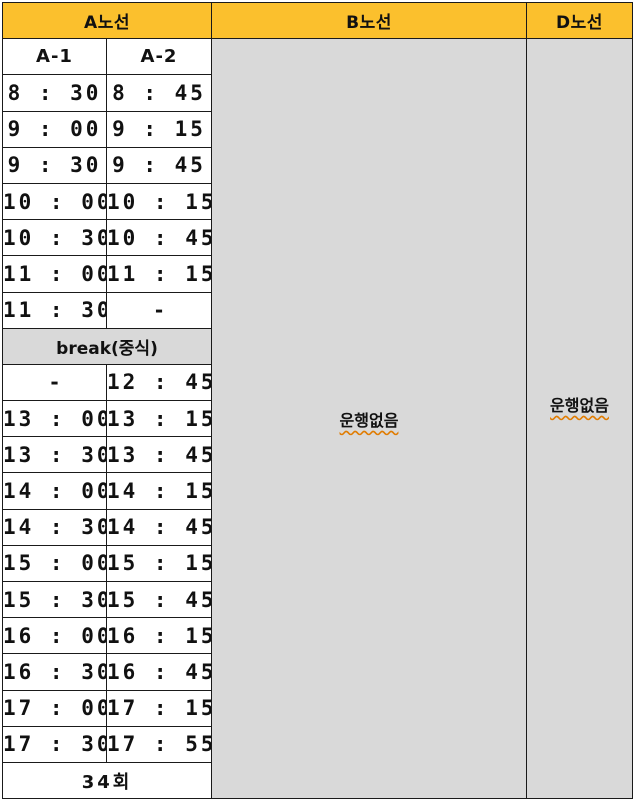 The height and width of the screenshot is (805, 635). What do you see at coordinates (159, 93) in the screenshot?
I see `a2-time-cell: 8 : 45` at bounding box center [159, 93].